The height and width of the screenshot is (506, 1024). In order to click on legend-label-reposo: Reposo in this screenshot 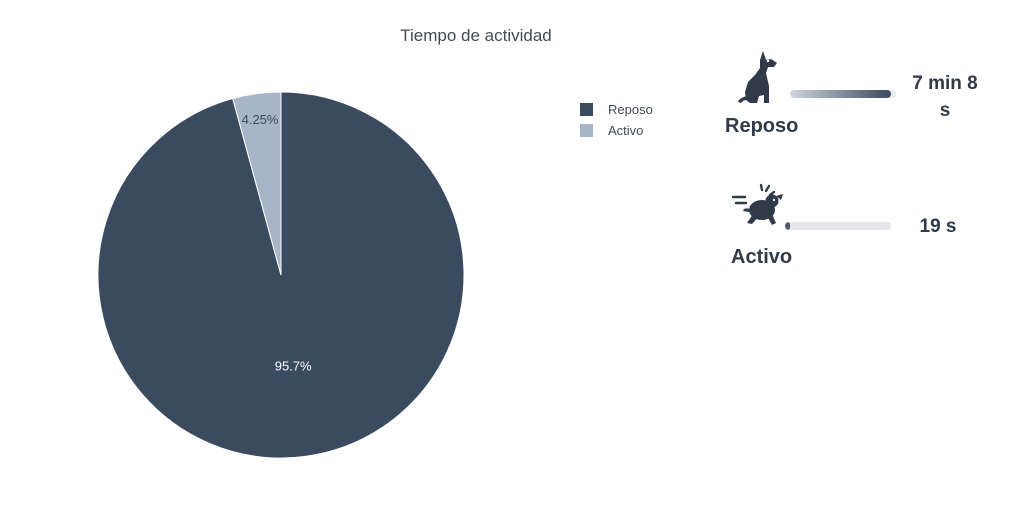, I will do `click(630, 109)`.